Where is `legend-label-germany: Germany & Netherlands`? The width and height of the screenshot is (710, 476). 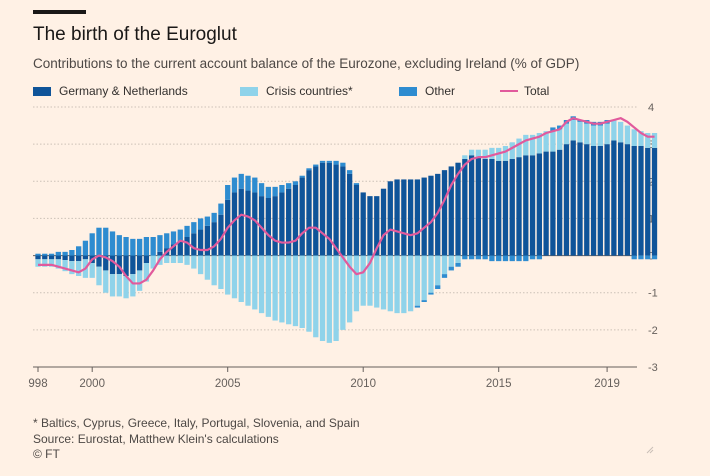 legend-label-germany: Germany & Netherlands is located at coordinates (123, 91).